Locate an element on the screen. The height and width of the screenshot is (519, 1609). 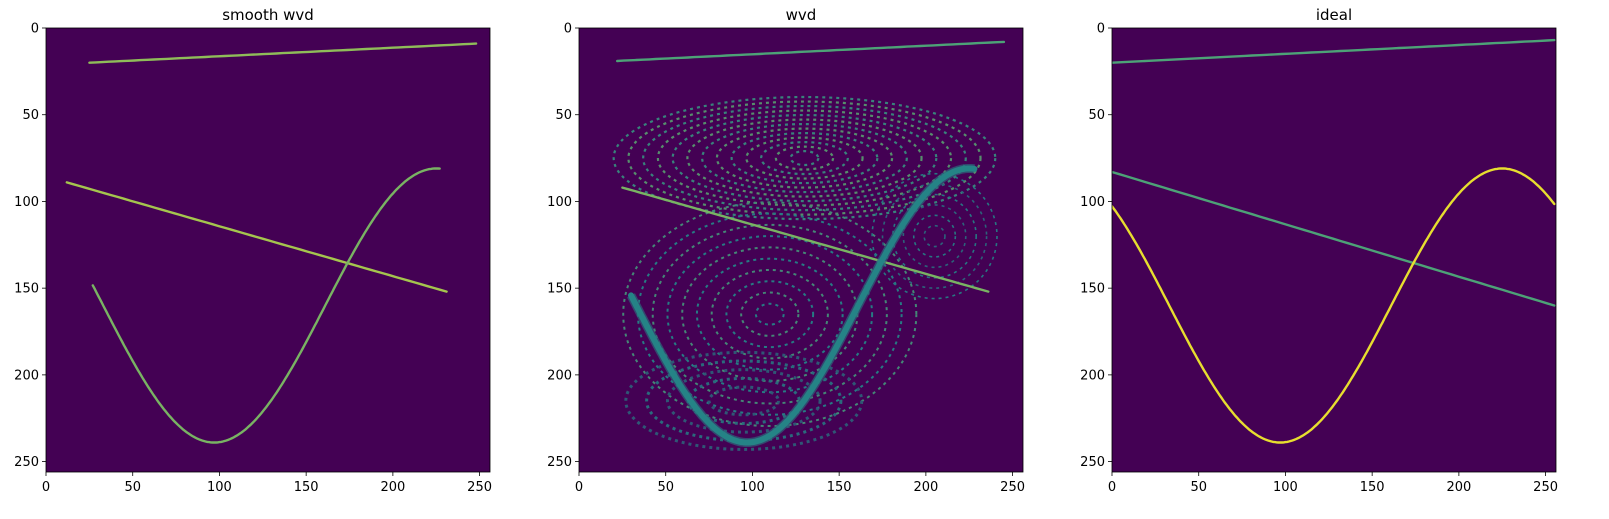
chart-title: wvd is located at coordinates (801, 15).